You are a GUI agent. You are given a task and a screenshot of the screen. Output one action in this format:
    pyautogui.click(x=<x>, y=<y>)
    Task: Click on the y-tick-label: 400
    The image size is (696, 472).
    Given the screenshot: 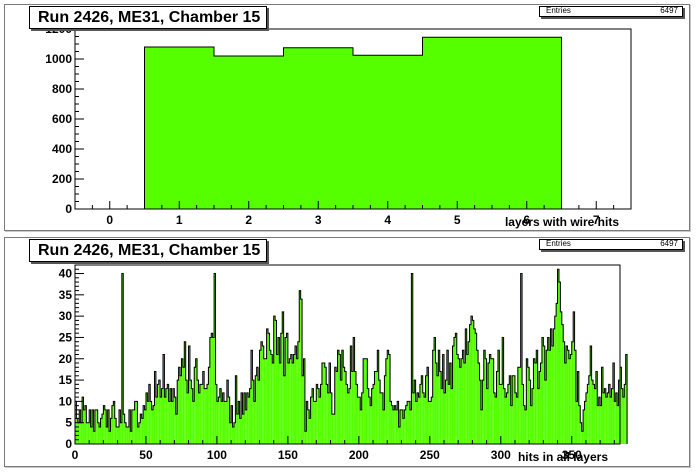 What is the action you would take?
    pyautogui.click(x=62, y=149)
    